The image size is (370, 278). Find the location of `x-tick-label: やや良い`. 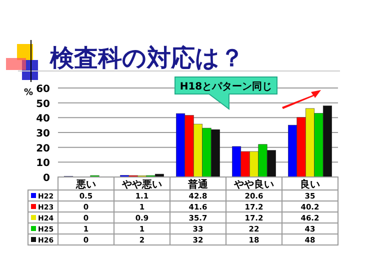

x-tick-label: やや良い is located at coordinates (253, 184).